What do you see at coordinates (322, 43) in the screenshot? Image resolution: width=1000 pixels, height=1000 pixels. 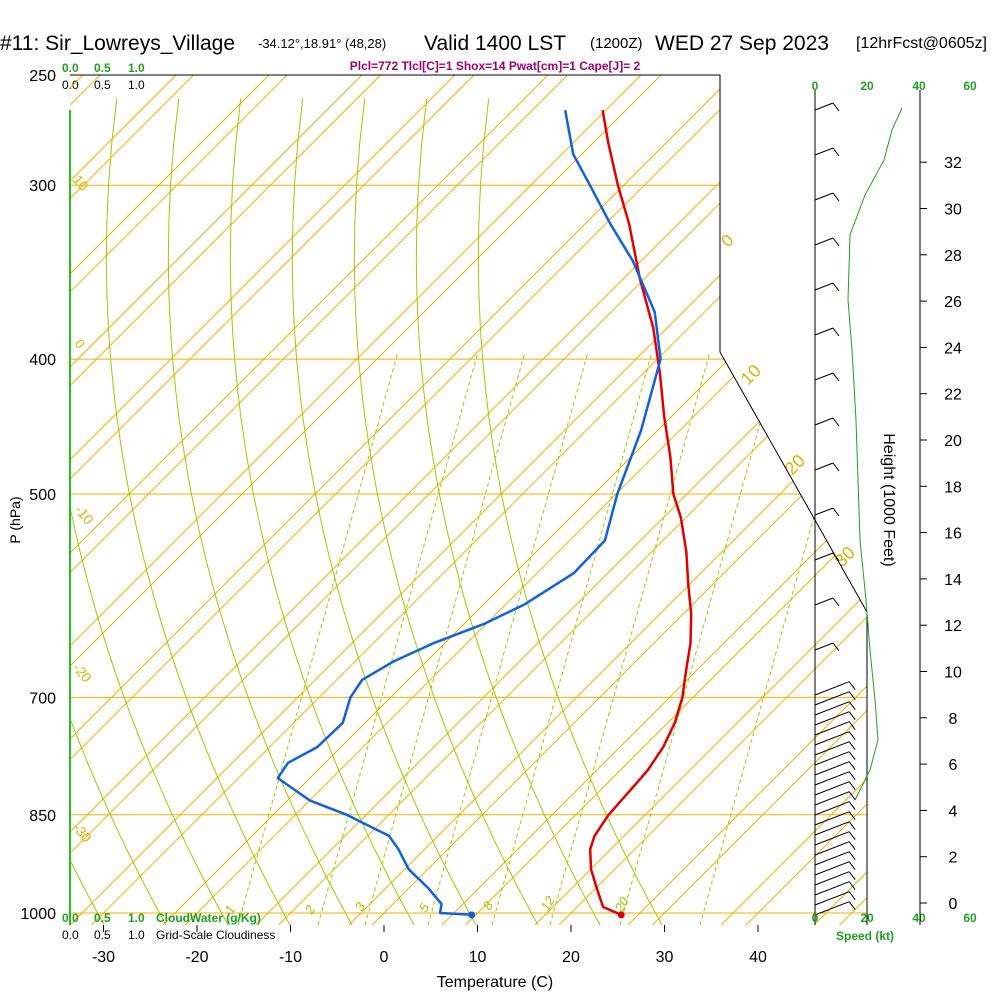 I see `station-coords: -34.12°,18.91° (48,28)` at bounding box center [322, 43].